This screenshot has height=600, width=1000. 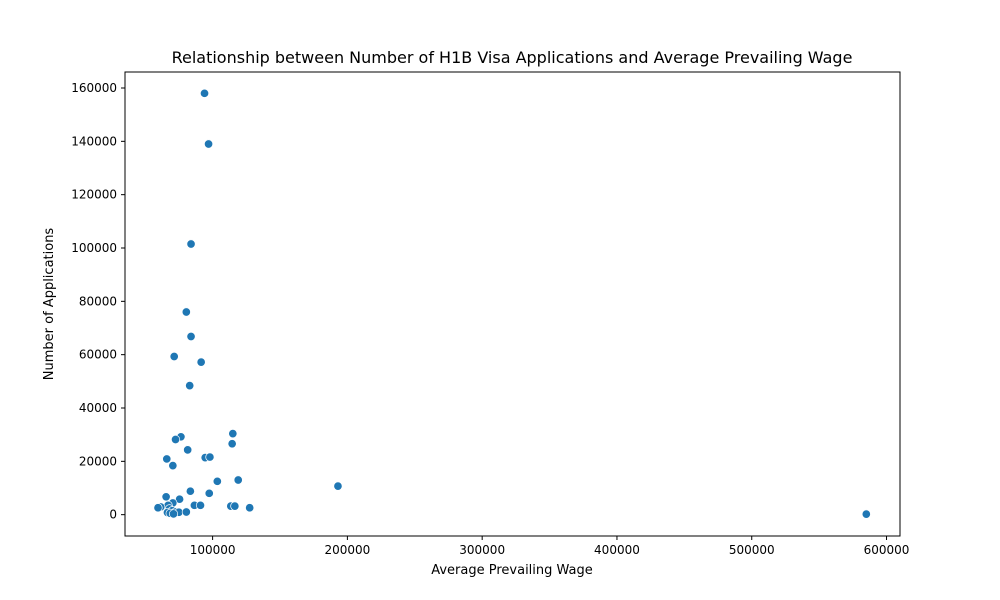 What do you see at coordinates (512, 570) in the screenshot?
I see `x-axis-label: Average Prevailing Wage` at bounding box center [512, 570].